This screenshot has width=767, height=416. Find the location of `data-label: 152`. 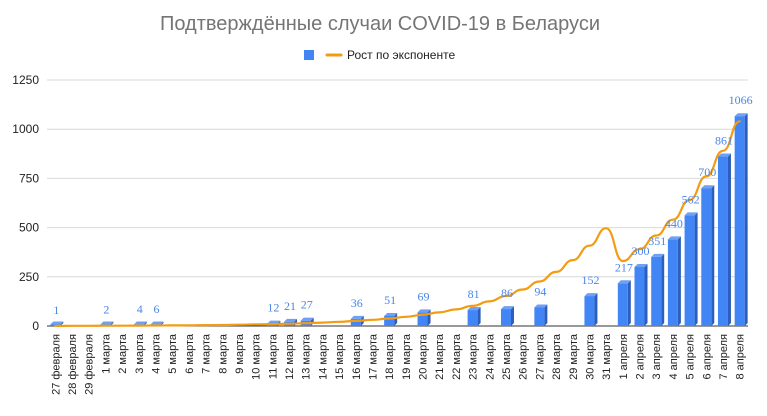

data-label: 152 is located at coordinates (590, 280).